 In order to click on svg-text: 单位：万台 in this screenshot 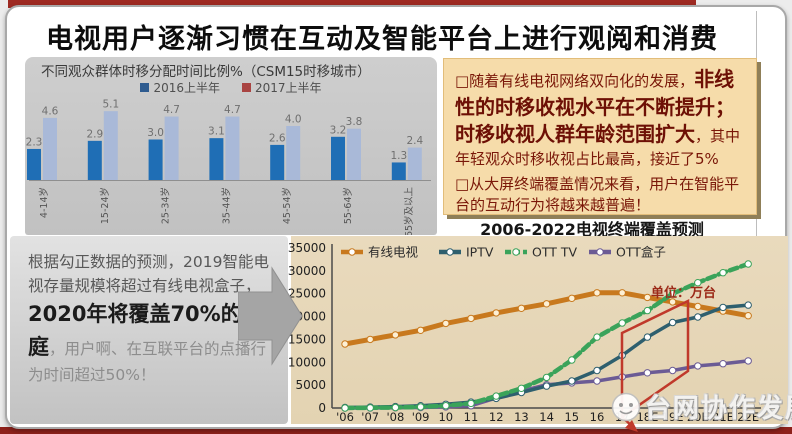, I will do `click(683, 293)`.